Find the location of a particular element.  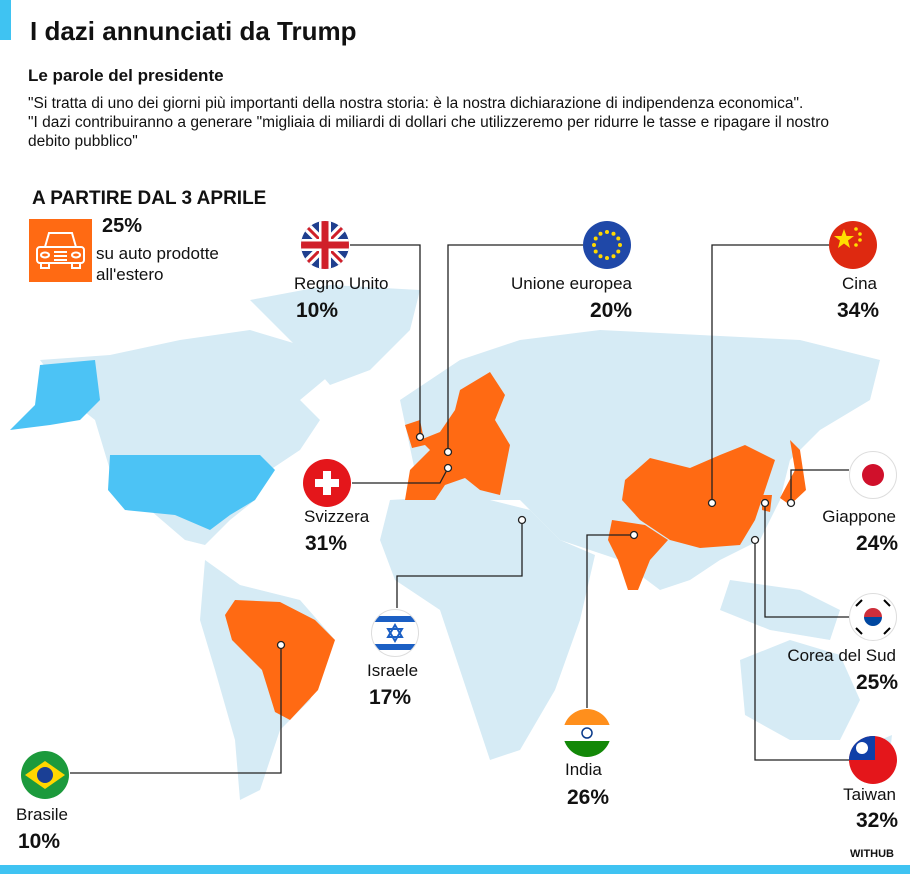

taiwan-flag-icon is located at coordinates (873, 760).